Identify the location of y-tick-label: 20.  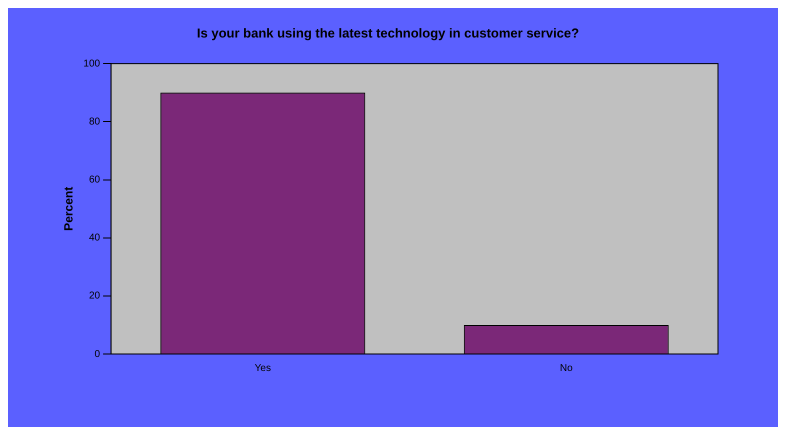
(94, 296).